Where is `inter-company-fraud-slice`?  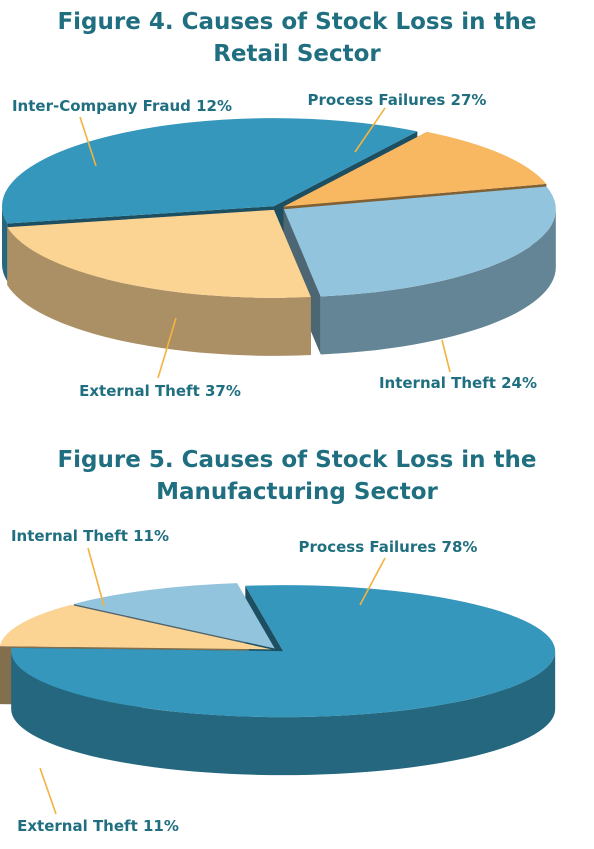 inter-company-fraud-slice is located at coordinates (415, 169).